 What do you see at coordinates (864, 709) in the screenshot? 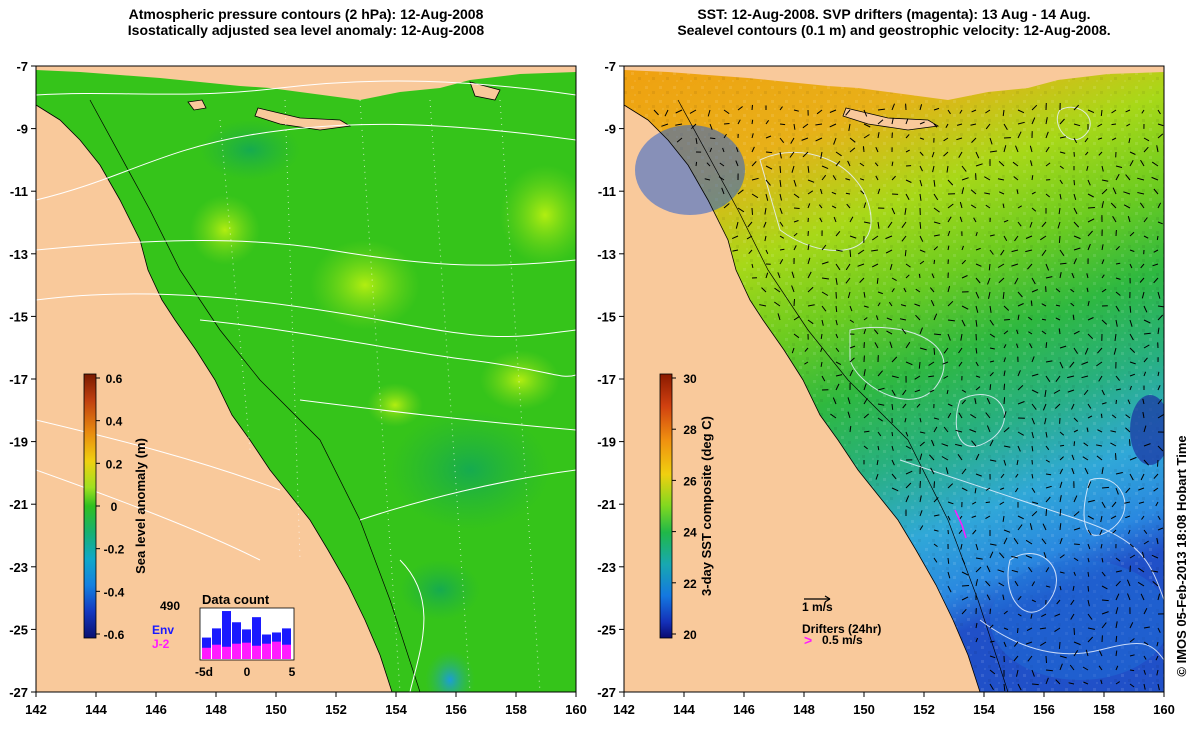
I see `x-tick-label: 150` at bounding box center [864, 709].